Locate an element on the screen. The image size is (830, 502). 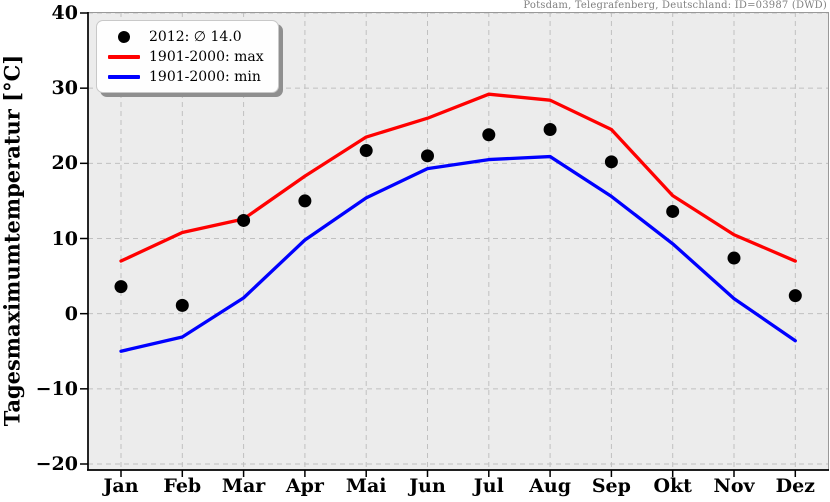
x-tick-label: Feb is located at coordinates (182, 486).